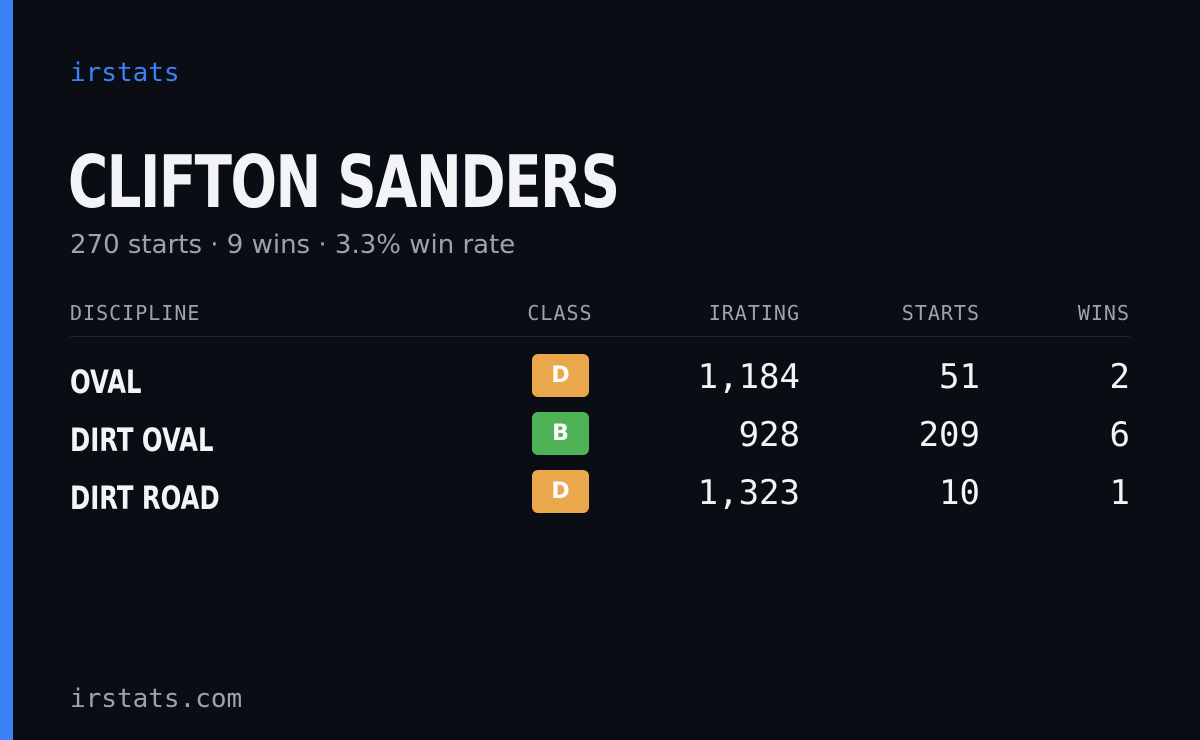 The height and width of the screenshot is (740, 1200). I want to click on wins-value: 2, so click(1119, 377).